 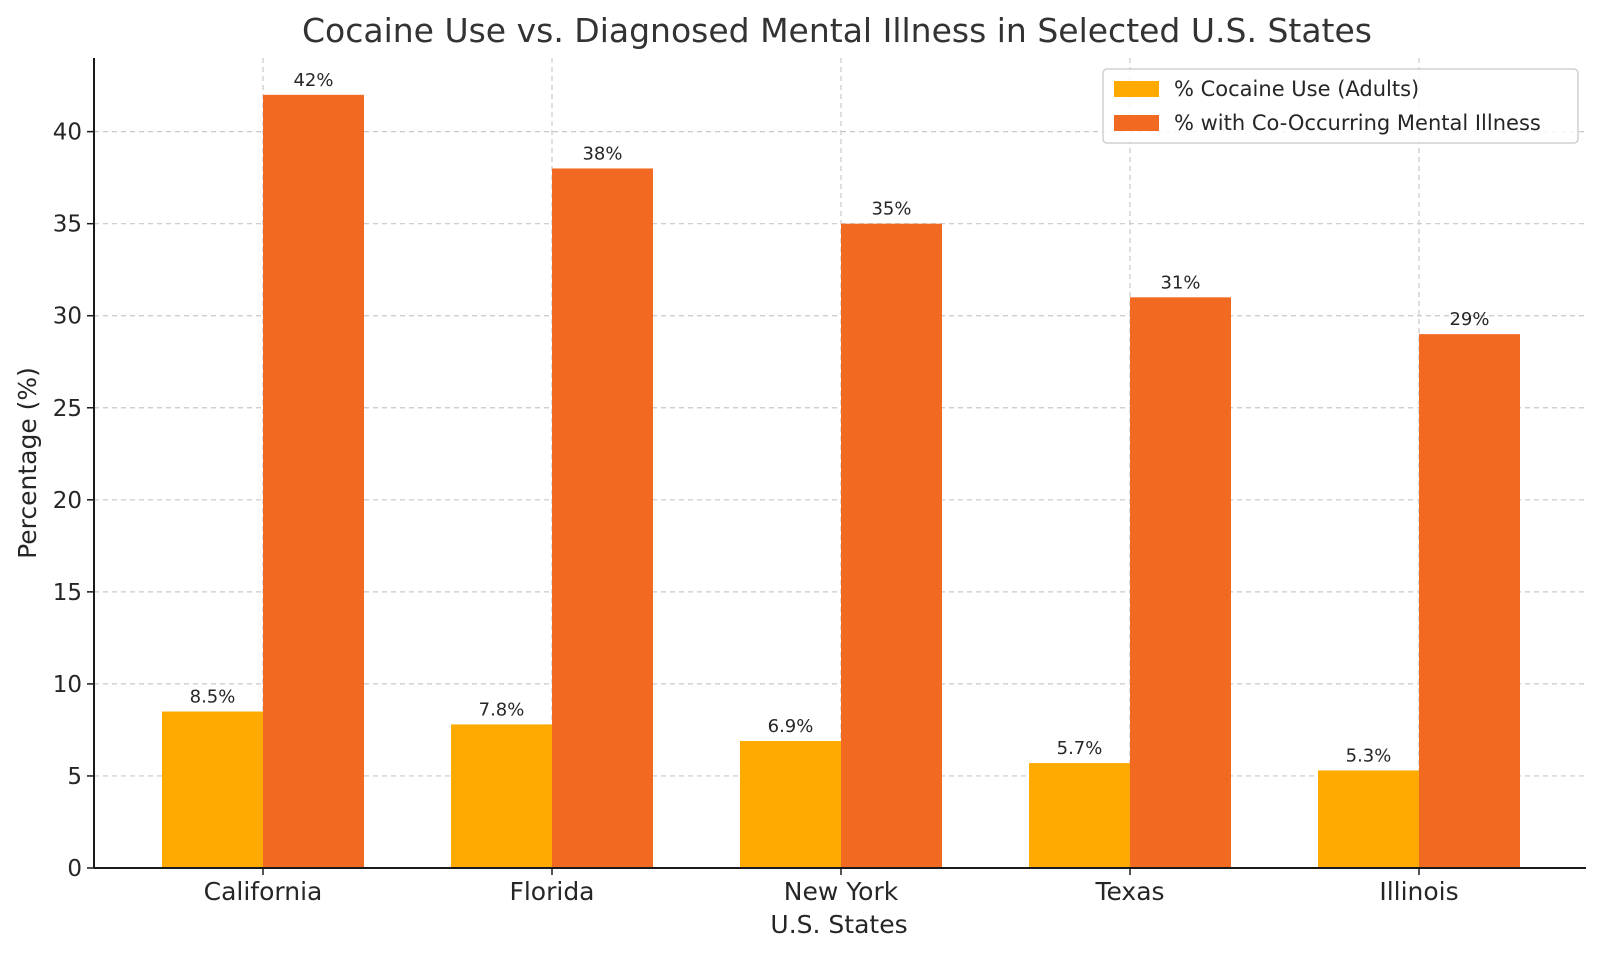 What do you see at coordinates (602, 518) in the screenshot?
I see `bar-mental-illness-florida` at bounding box center [602, 518].